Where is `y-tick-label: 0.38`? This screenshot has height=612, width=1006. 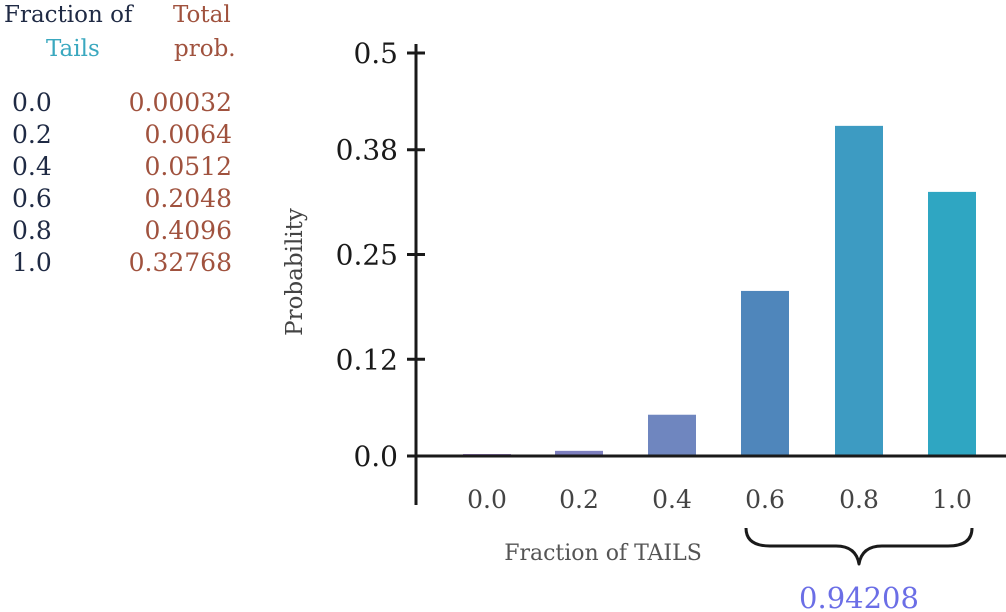 y-tick-label: 0.38 is located at coordinates (367, 150).